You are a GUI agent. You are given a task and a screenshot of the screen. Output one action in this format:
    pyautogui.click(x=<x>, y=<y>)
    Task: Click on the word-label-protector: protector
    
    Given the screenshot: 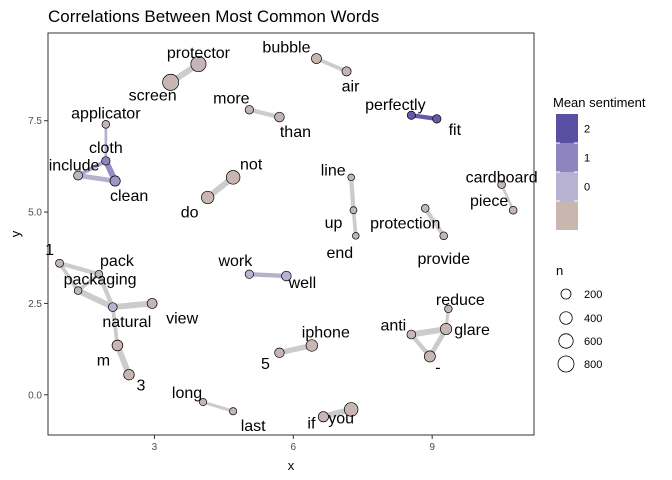 What is the action you would take?
    pyautogui.click(x=199, y=53)
    